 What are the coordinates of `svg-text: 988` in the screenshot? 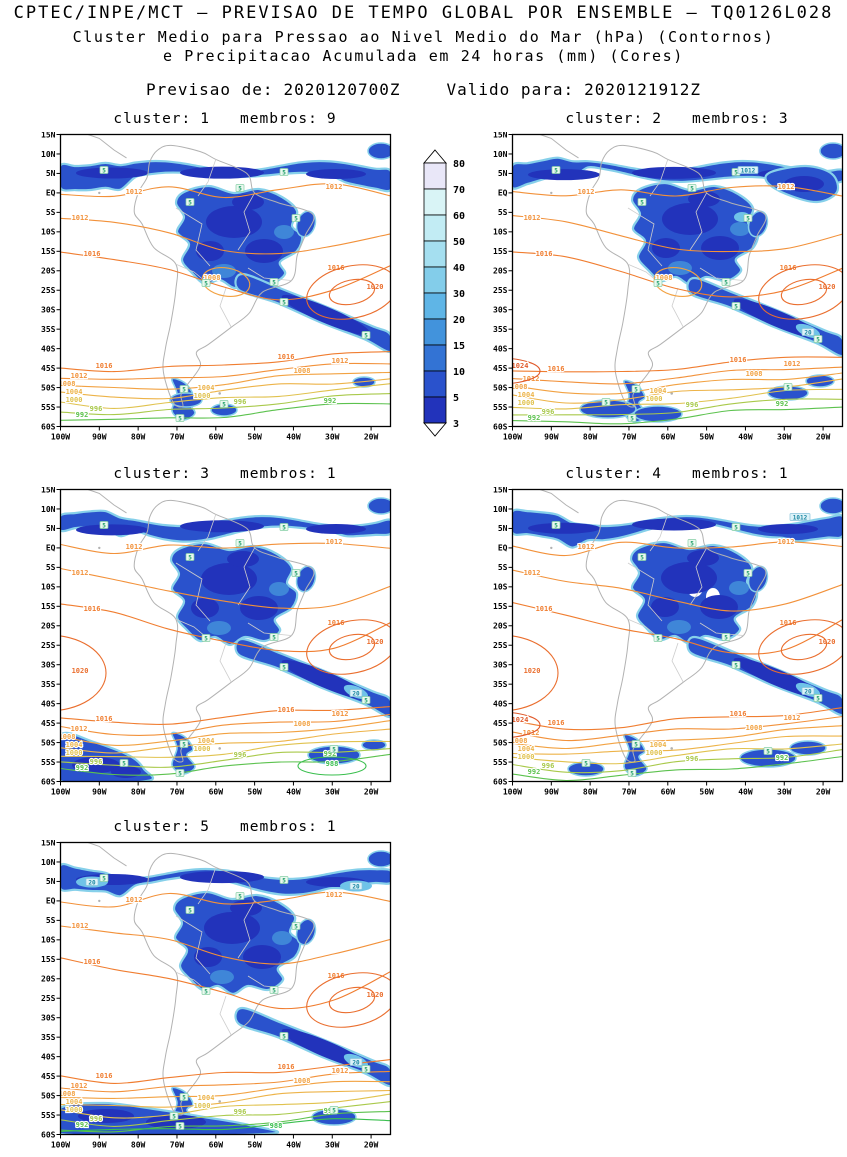 It's located at (332, 764).